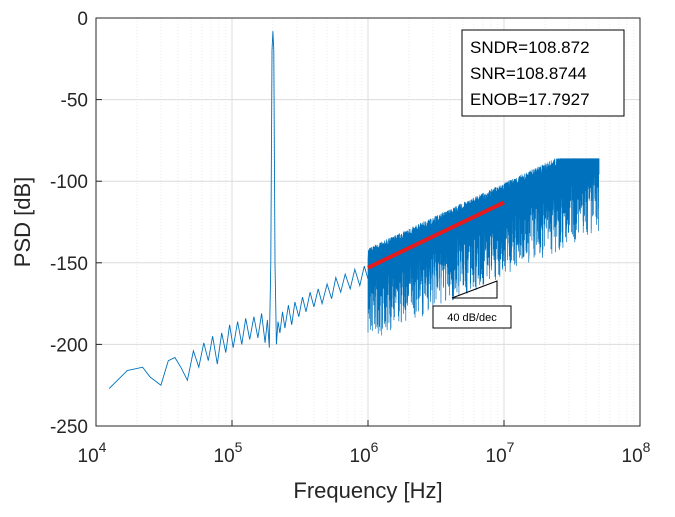 The image size is (675, 517). Describe the element at coordinates (474, 289) in the screenshot. I see `slope-triangle` at that location.